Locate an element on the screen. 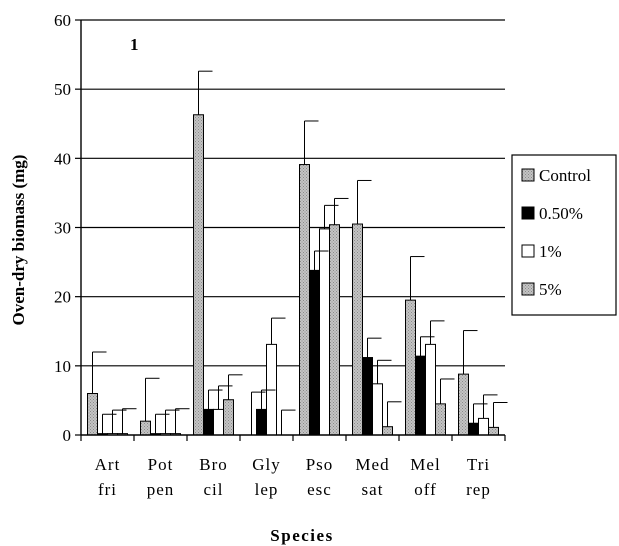  y-tick-label: 0 is located at coordinates (67, 435).